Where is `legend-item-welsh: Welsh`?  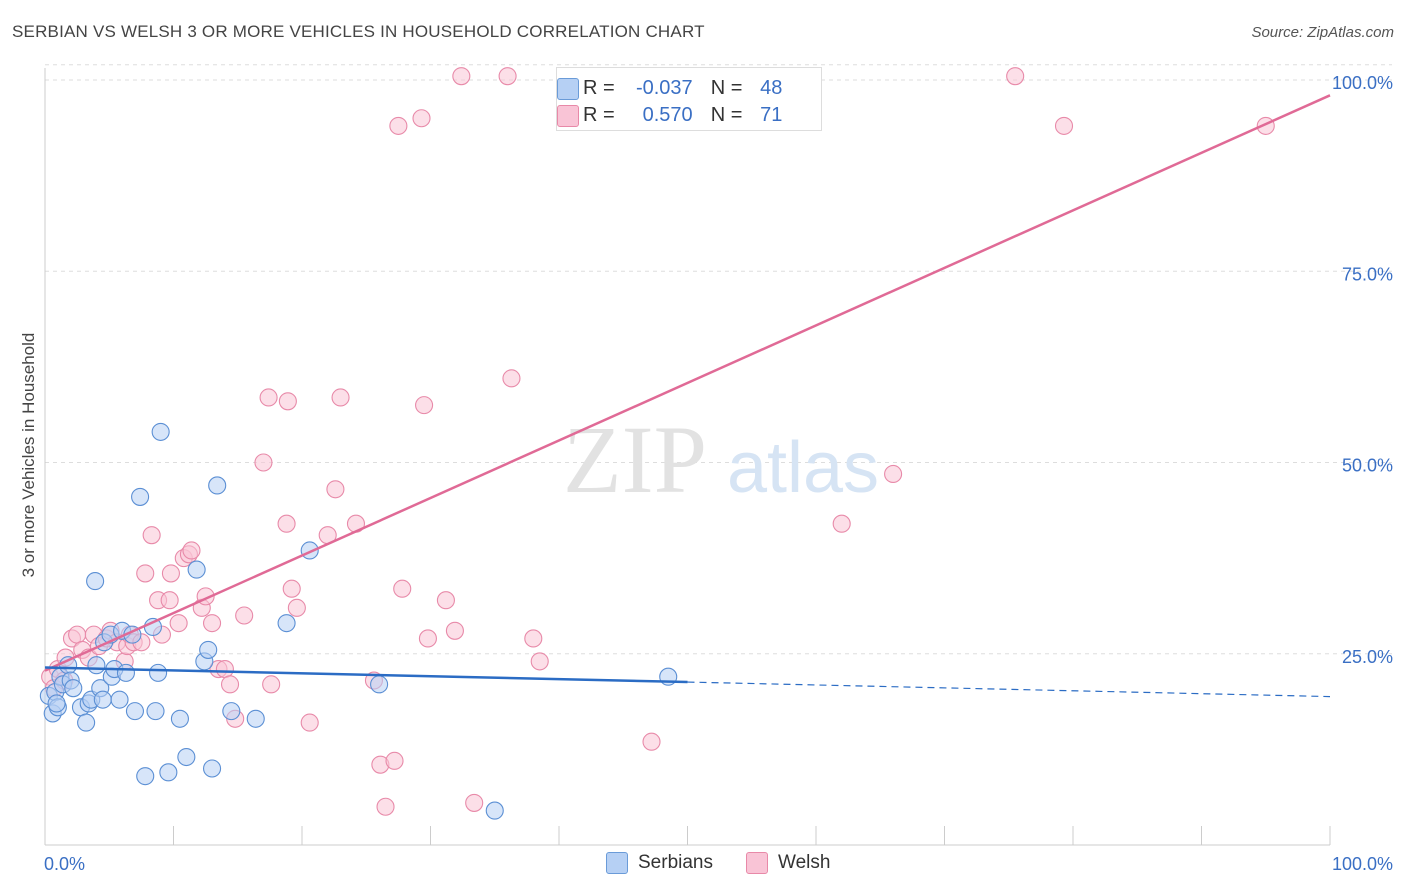
legend-item-welsh: Welsh is located at coordinates (788, 863).